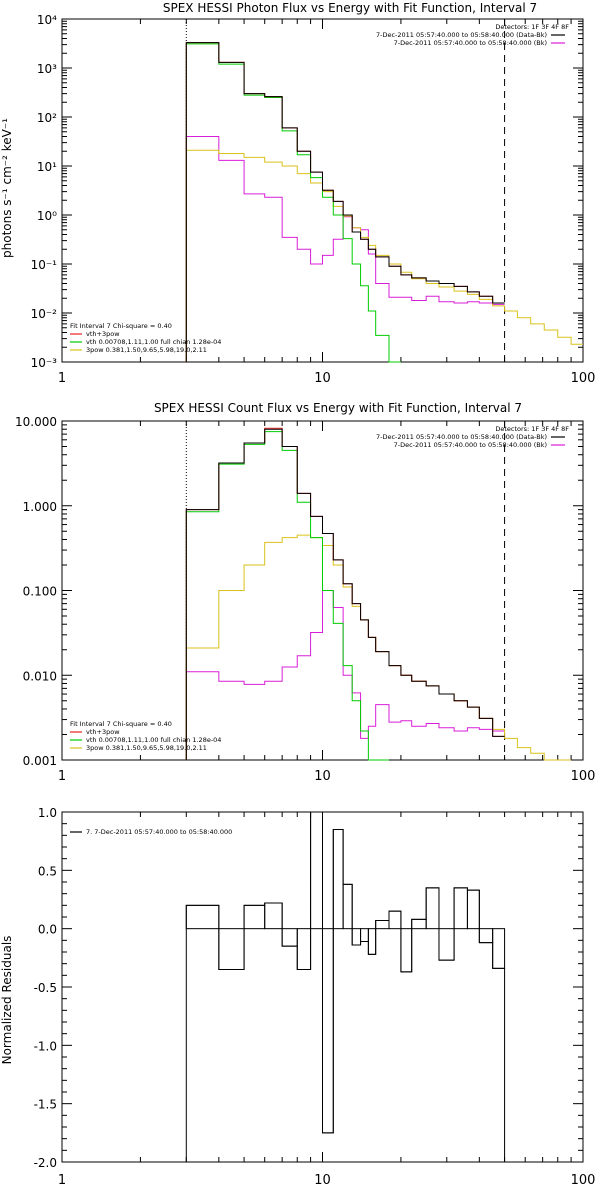 This screenshot has width=600, height=1200. Describe the element at coordinates (44, 363) in the screenshot. I see `photon-y-tick-label: 10⁻³` at that location.